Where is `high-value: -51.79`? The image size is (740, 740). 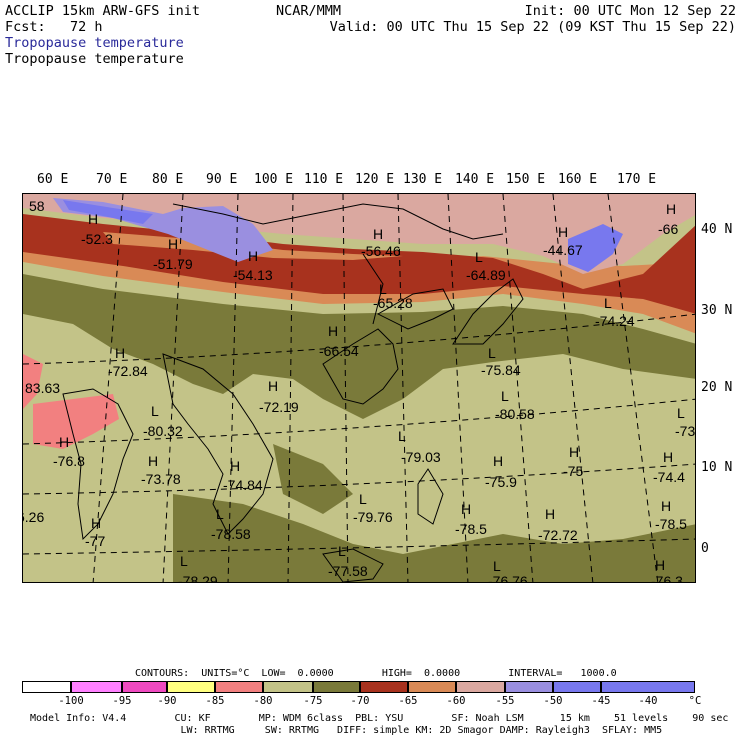
high-value: -51.79 is located at coordinates (173, 264).